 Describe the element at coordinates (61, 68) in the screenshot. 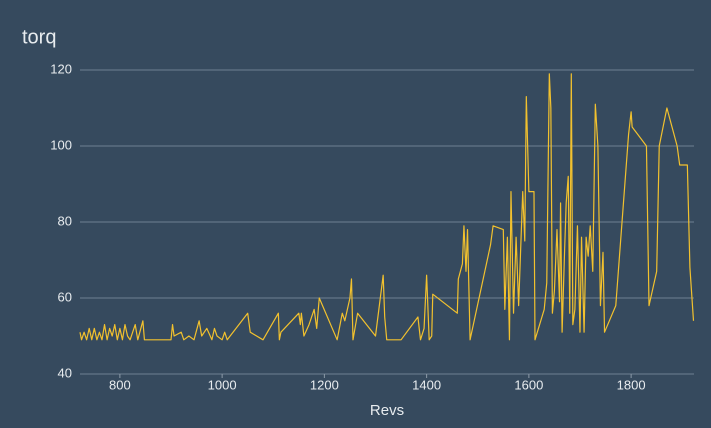

I see `y-tick-label: 120` at that location.